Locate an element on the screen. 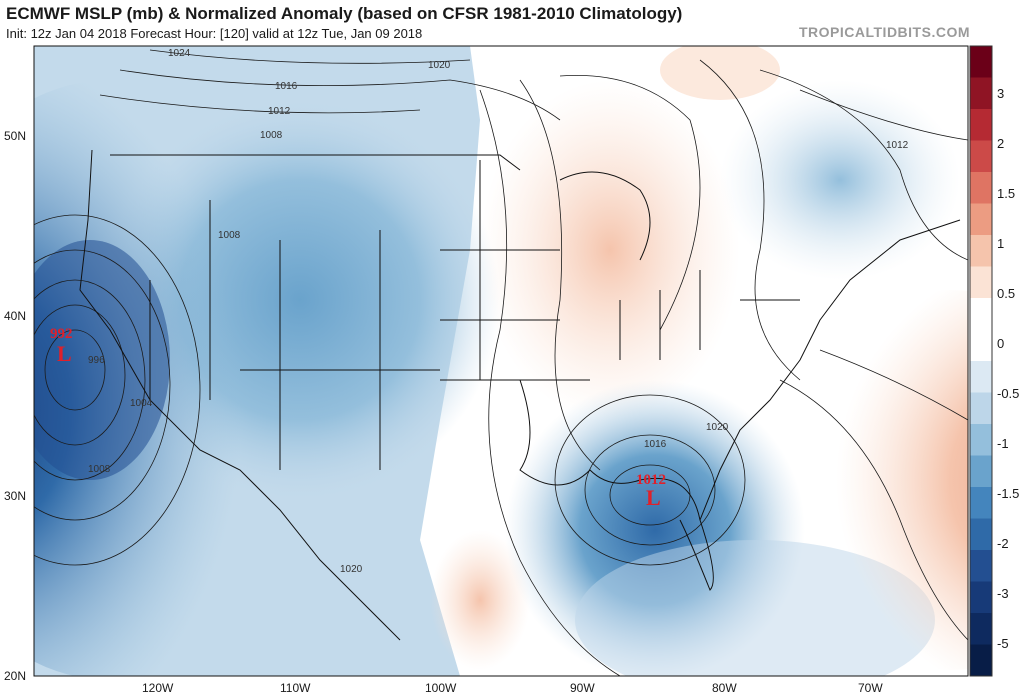 The height and width of the screenshot is (696, 1024). colorbar: 3 2 1.5 1 0.5 0 -0.5 -1 -1.5 -2 -3 -5 is located at coordinates (994, 361).